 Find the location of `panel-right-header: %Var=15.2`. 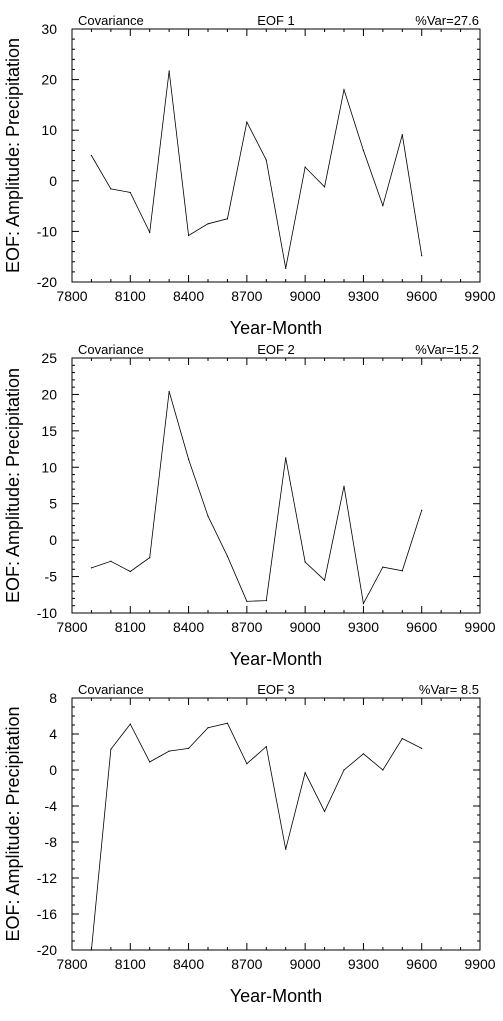

panel-right-header: %Var=15.2 is located at coordinates (447, 349).